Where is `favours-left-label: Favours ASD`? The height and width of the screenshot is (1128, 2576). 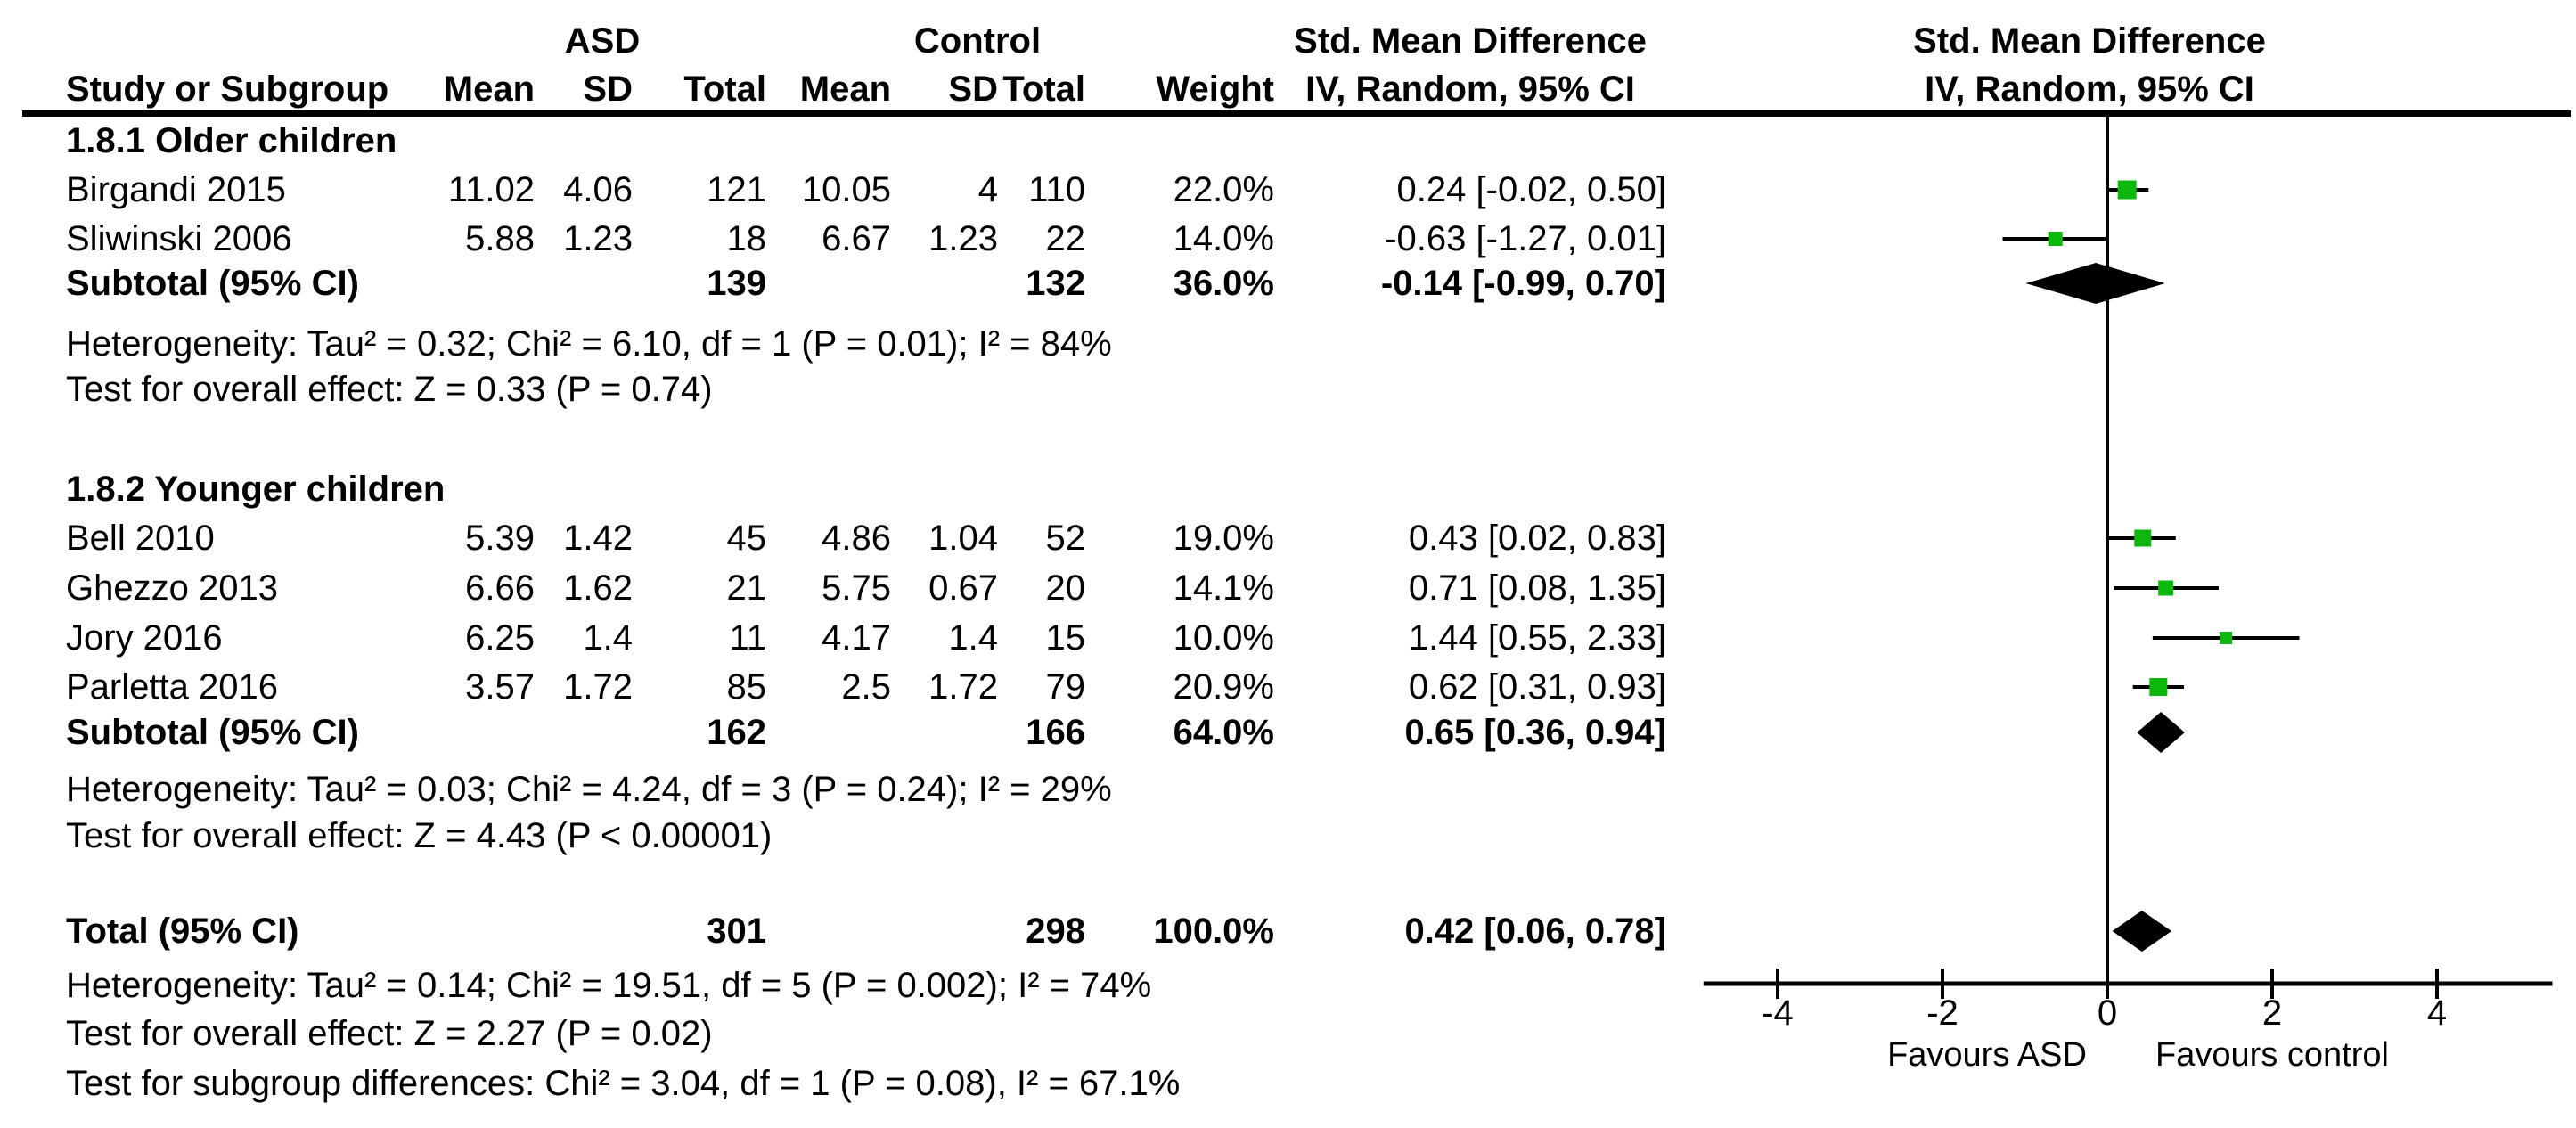 favours-left-label: Favours ASD is located at coordinates (1987, 1055).